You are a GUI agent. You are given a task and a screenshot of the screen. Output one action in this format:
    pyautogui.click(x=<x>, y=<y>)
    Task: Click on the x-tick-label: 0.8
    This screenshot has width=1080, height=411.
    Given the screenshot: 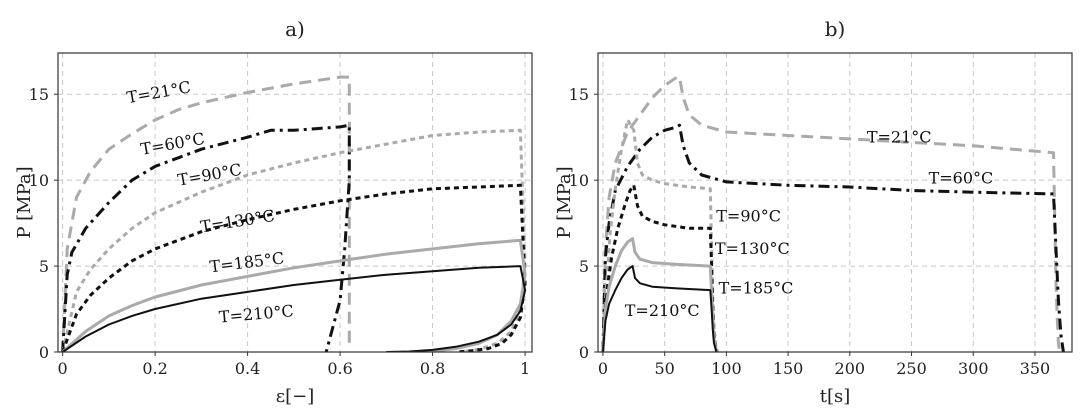 What is the action you would take?
    pyautogui.click(x=432, y=368)
    